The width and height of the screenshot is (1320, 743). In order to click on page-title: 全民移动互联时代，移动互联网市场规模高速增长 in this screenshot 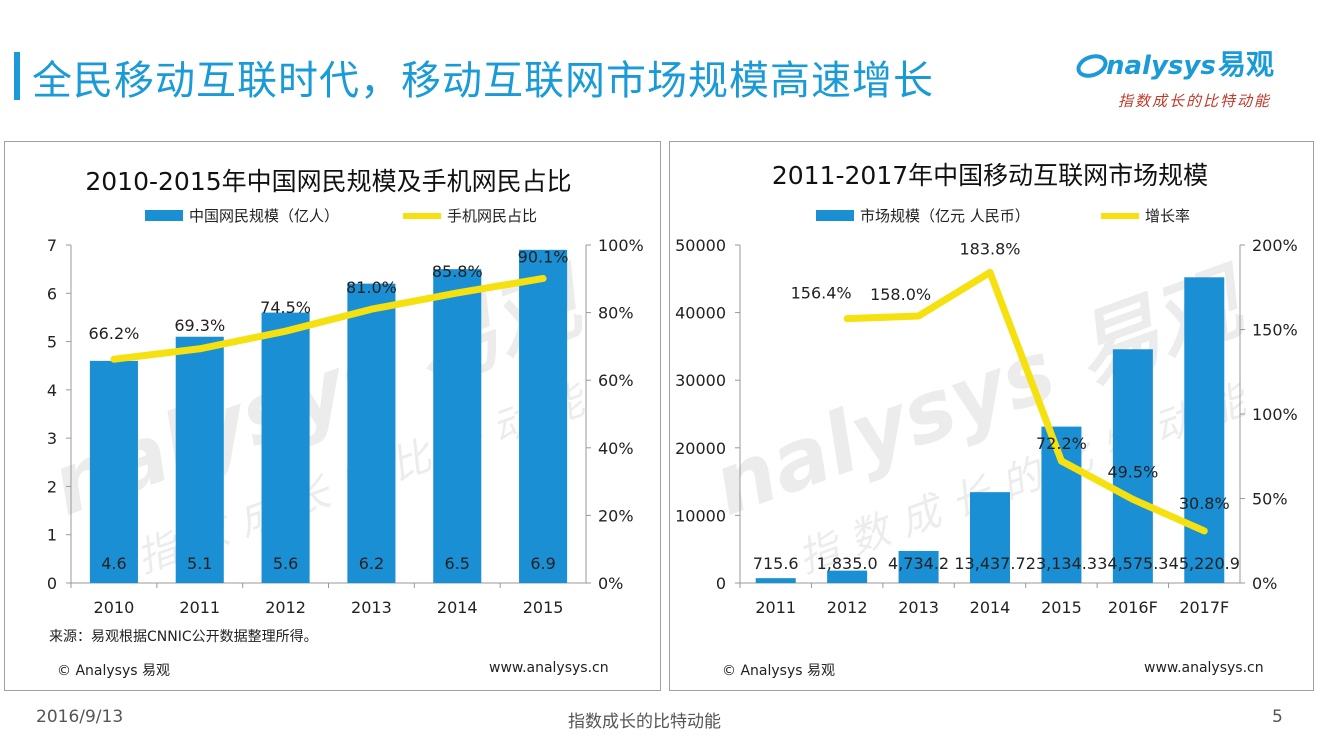, I will do `click(483, 81)`.